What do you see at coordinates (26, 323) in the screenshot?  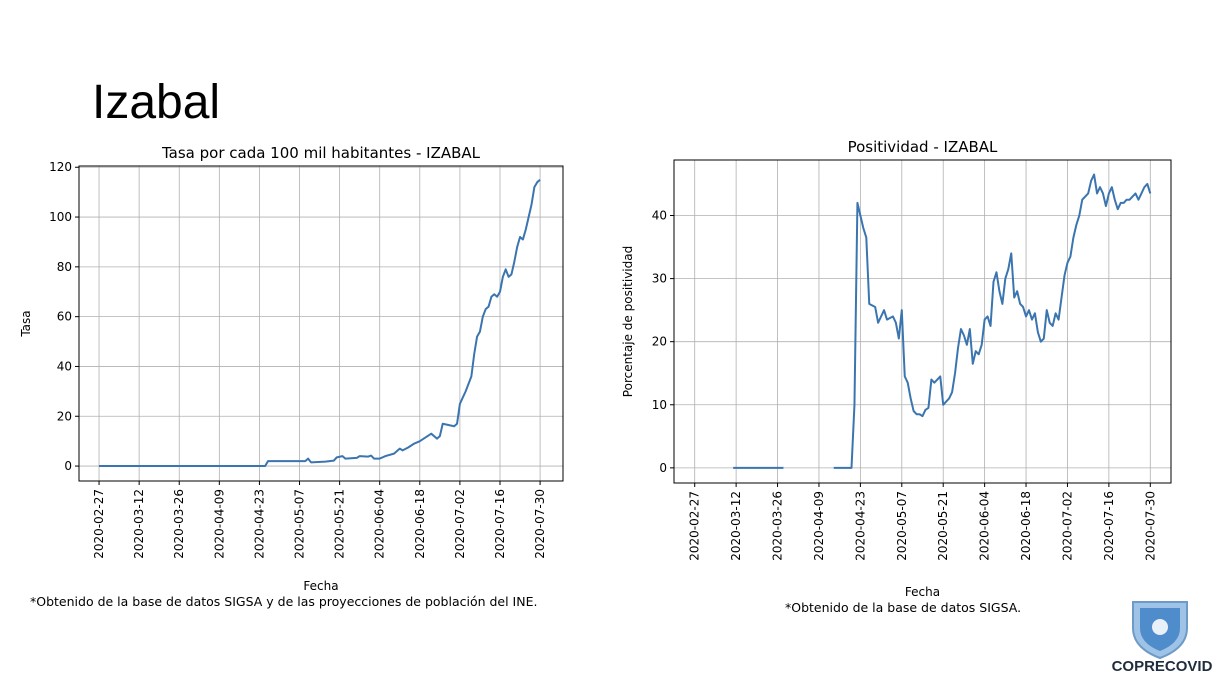 I see `y-axis-label: Tasa` at bounding box center [26, 323].